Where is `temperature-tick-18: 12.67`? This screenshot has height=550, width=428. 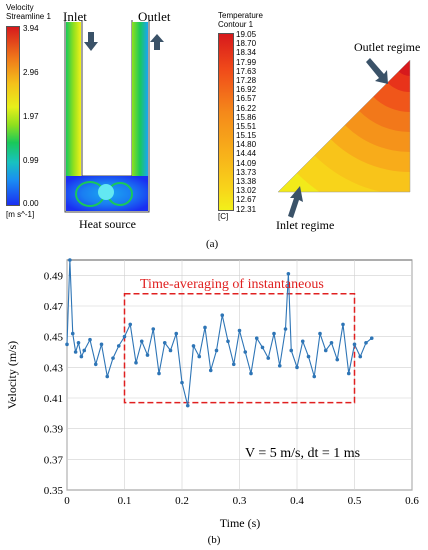
temperature-tick-18: 12.67 is located at coordinates (246, 200).